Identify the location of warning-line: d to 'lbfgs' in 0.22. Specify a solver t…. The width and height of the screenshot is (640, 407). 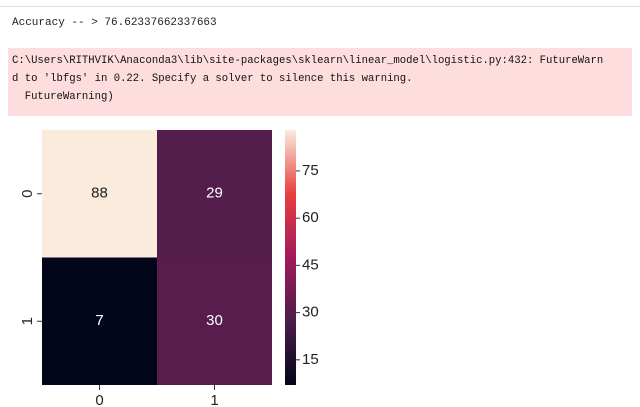
(212, 79).